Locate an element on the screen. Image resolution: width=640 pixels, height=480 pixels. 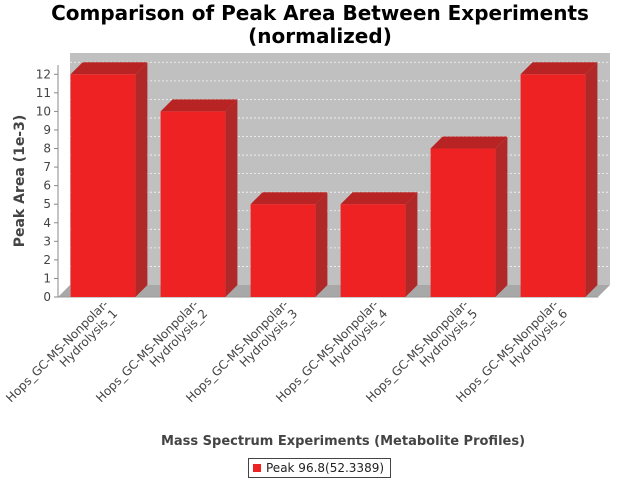
y-tick-label: 12 is located at coordinates (43, 74).